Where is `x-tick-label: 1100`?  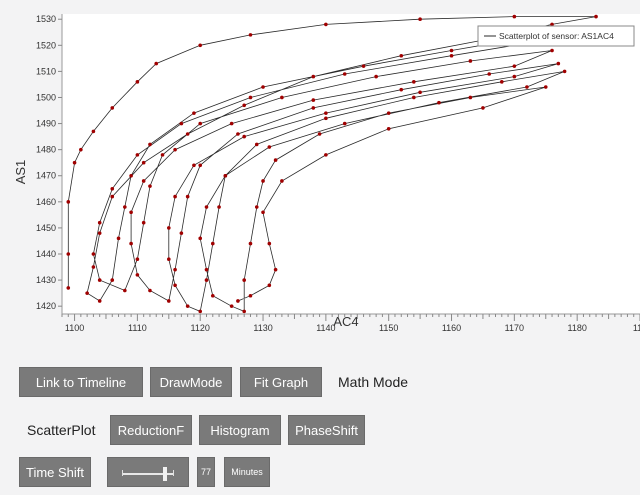
x-tick-label: 1100 is located at coordinates (74, 328).